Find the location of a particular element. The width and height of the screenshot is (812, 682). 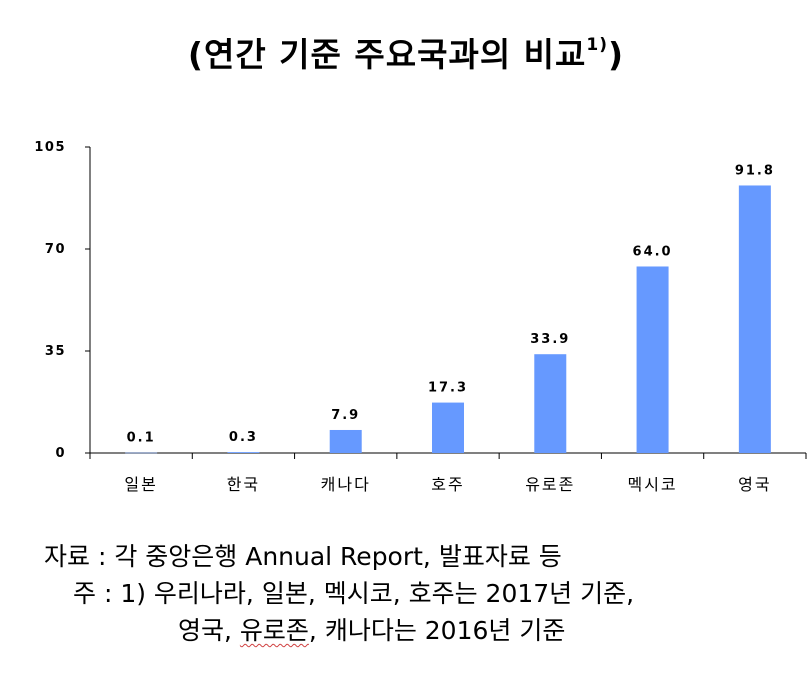

category-label-1: 일본 is located at coordinates (140, 484).